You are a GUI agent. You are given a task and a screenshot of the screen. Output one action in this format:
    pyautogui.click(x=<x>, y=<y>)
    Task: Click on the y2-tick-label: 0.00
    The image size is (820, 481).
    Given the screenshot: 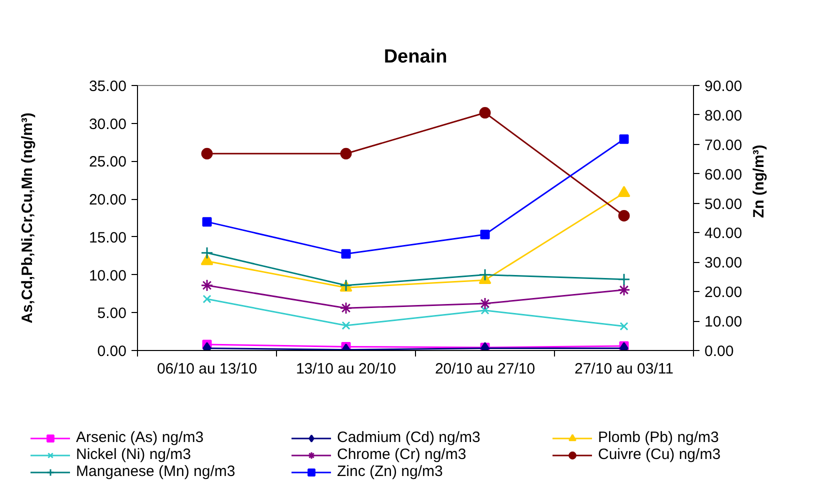 What is the action you would take?
    pyautogui.click(x=719, y=351)
    